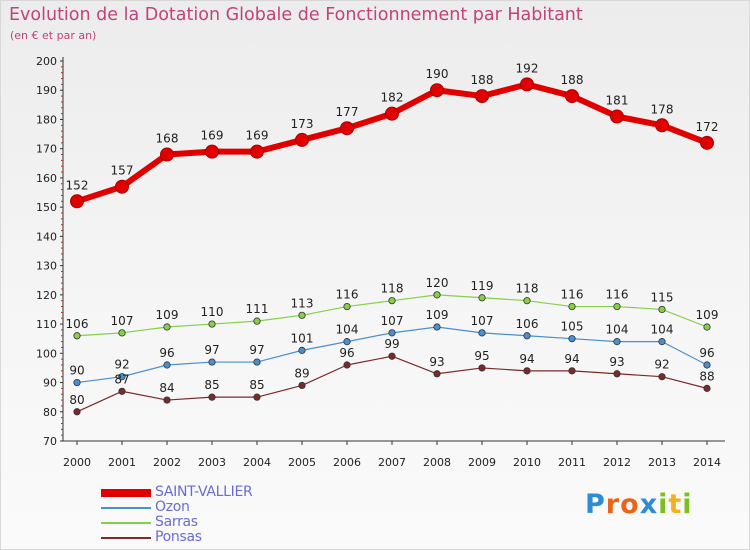 The width and height of the screenshot is (750, 550). I want to click on series-ozon, so click(392, 355).